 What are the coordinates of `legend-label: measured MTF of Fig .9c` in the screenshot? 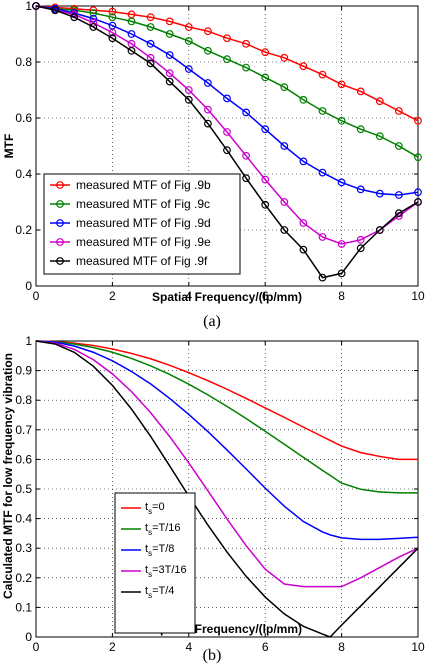 It's located at (143, 204).